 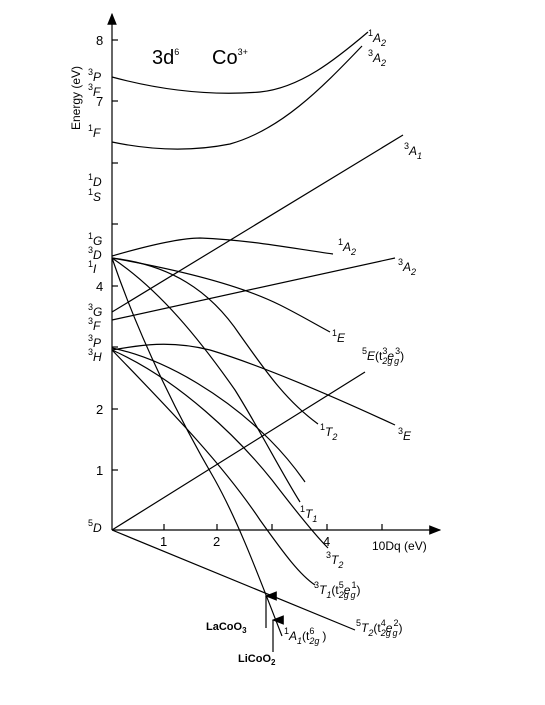 I want to click on material-markers: LaCoO3 LiCoO2, so click(x=245, y=629).